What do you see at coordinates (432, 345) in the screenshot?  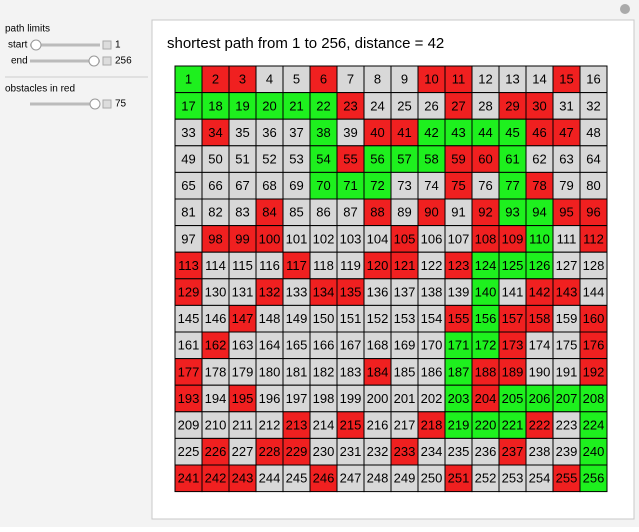 I see `cell-label: 170` at bounding box center [432, 345].